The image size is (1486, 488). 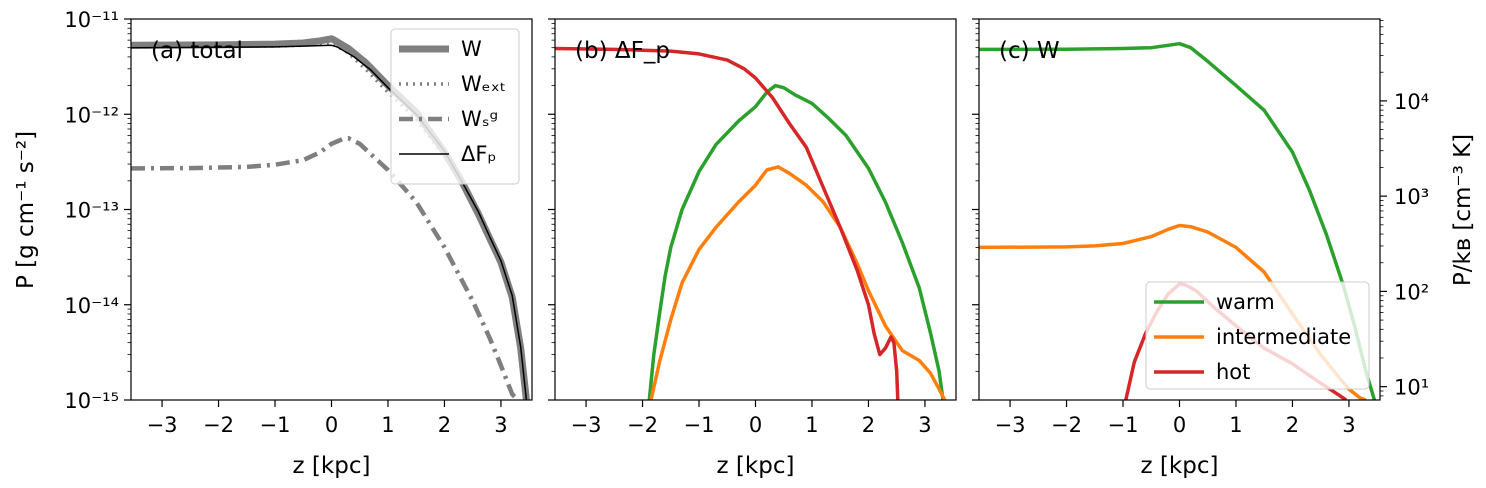 What do you see at coordinates (471, 49) in the screenshot?
I see `legend-label: W` at bounding box center [471, 49].